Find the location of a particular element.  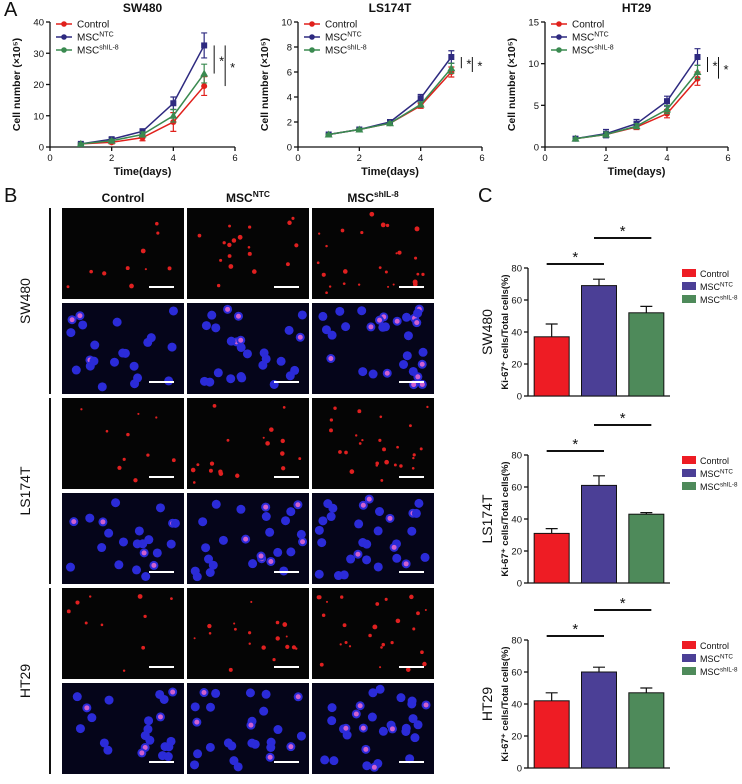

micrograph is located at coordinates (123, 633).